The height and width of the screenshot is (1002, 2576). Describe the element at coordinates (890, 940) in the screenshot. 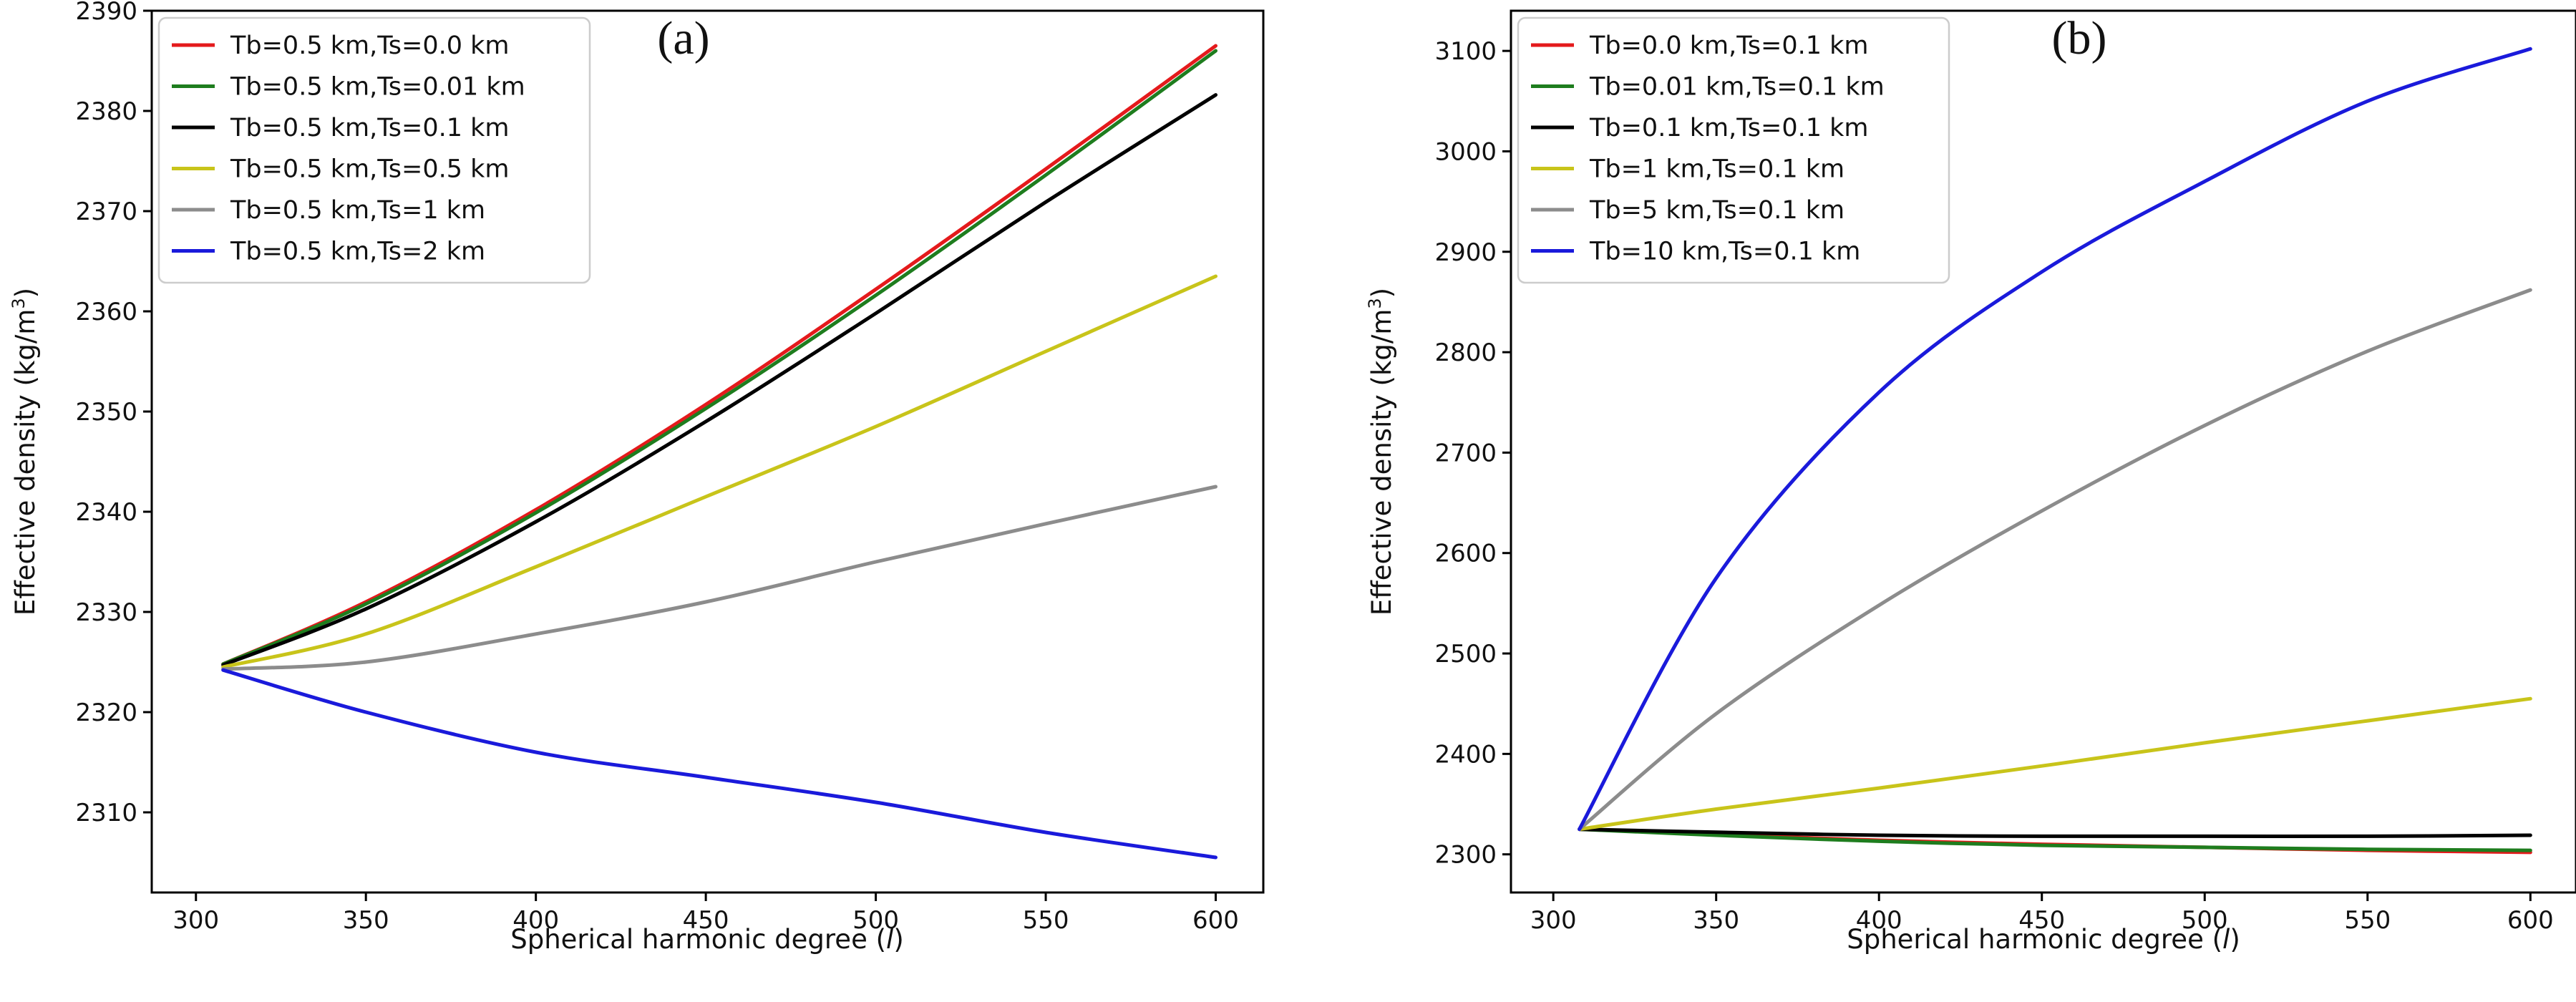

I see `x-axis-label-var-a: l` at that location.